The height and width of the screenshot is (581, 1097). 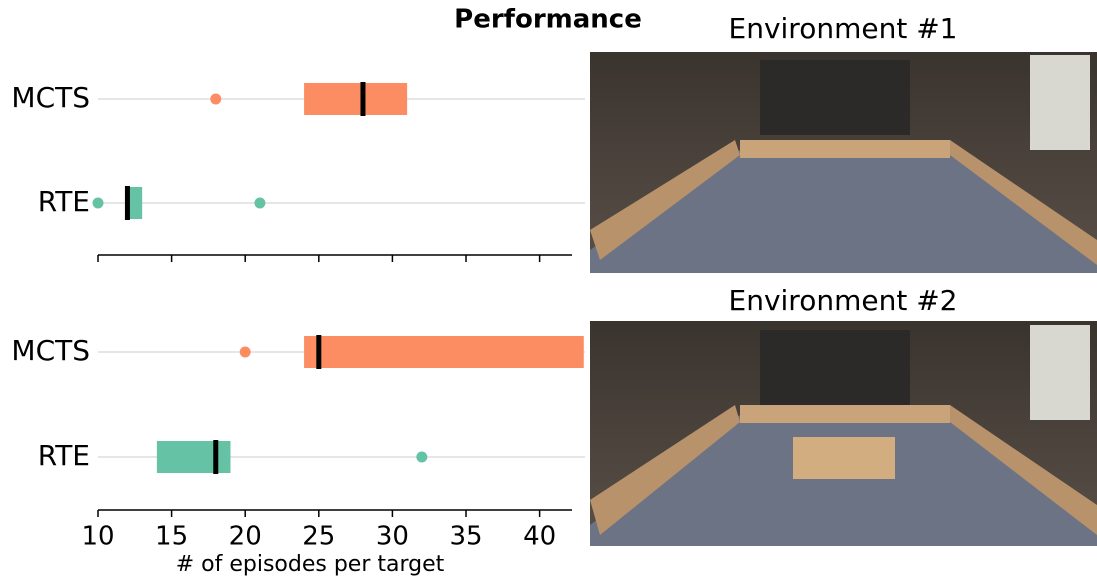 What do you see at coordinates (171, 537) in the screenshot?
I see `x-tick-label: 15` at bounding box center [171, 537].